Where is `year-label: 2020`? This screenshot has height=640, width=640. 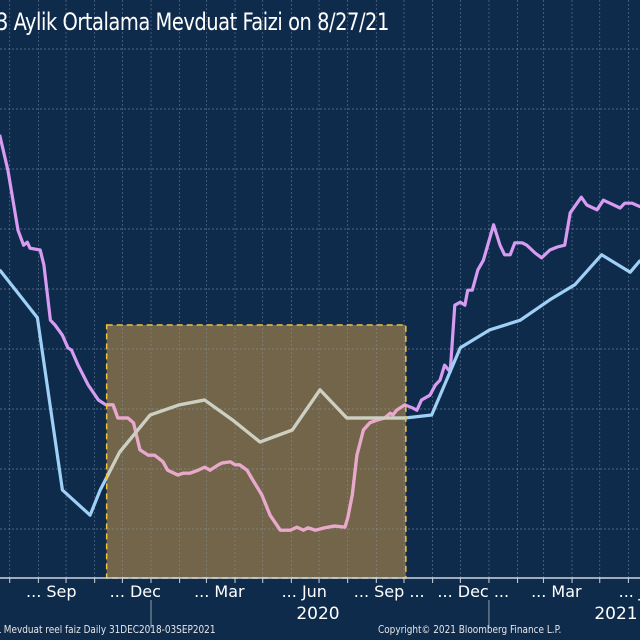 year-label: 2020 is located at coordinates (317, 614).